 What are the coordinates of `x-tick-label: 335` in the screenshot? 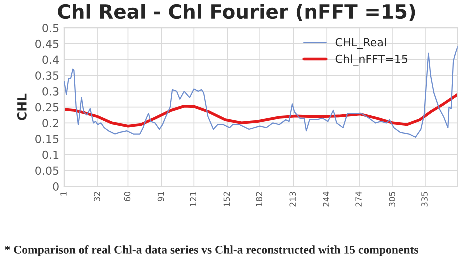 It's located at (425, 199).